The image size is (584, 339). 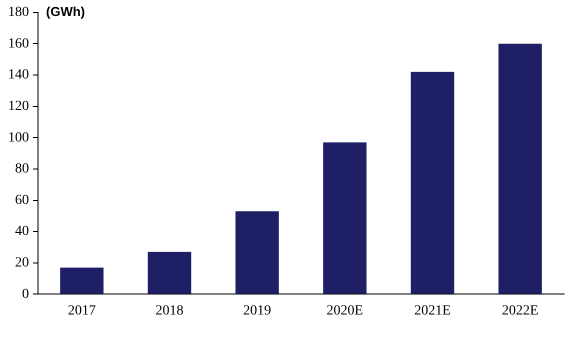 I want to click on x-tick-label: 2019, so click(x=257, y=310).